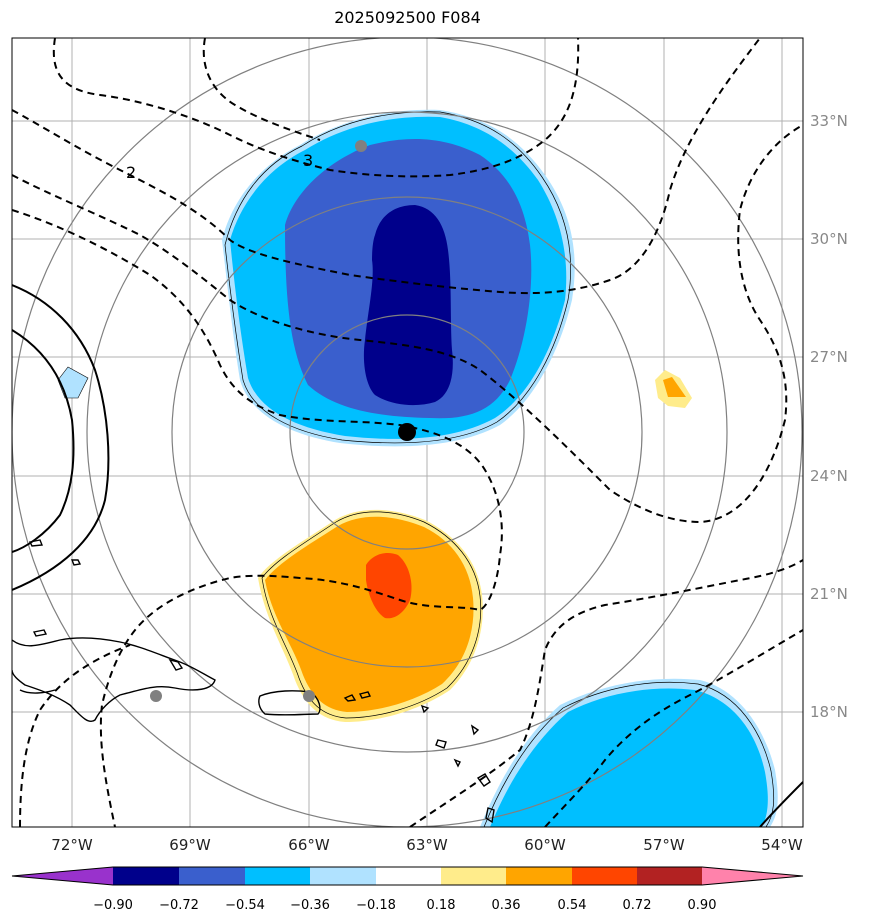 The height and width of the screenshot is (924, 873). I want to click on colorbar-tick-label: 0.36, so click(506, 905).